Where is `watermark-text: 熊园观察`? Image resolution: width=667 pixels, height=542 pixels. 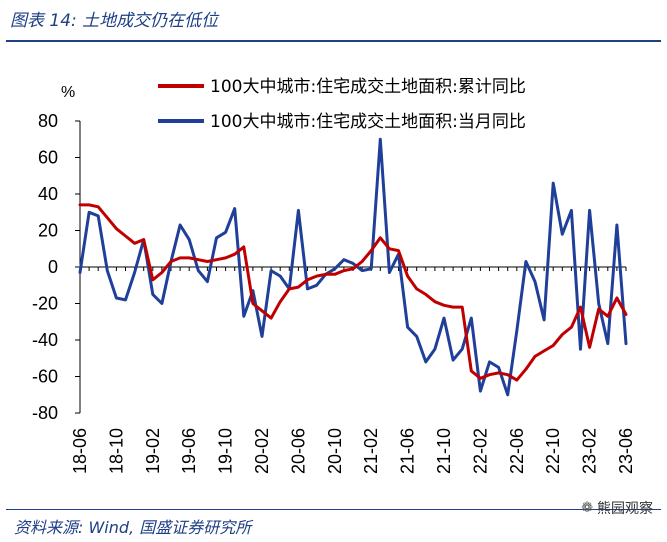
watermark-text: 熊园观察 is located at coordinates (625, 509).